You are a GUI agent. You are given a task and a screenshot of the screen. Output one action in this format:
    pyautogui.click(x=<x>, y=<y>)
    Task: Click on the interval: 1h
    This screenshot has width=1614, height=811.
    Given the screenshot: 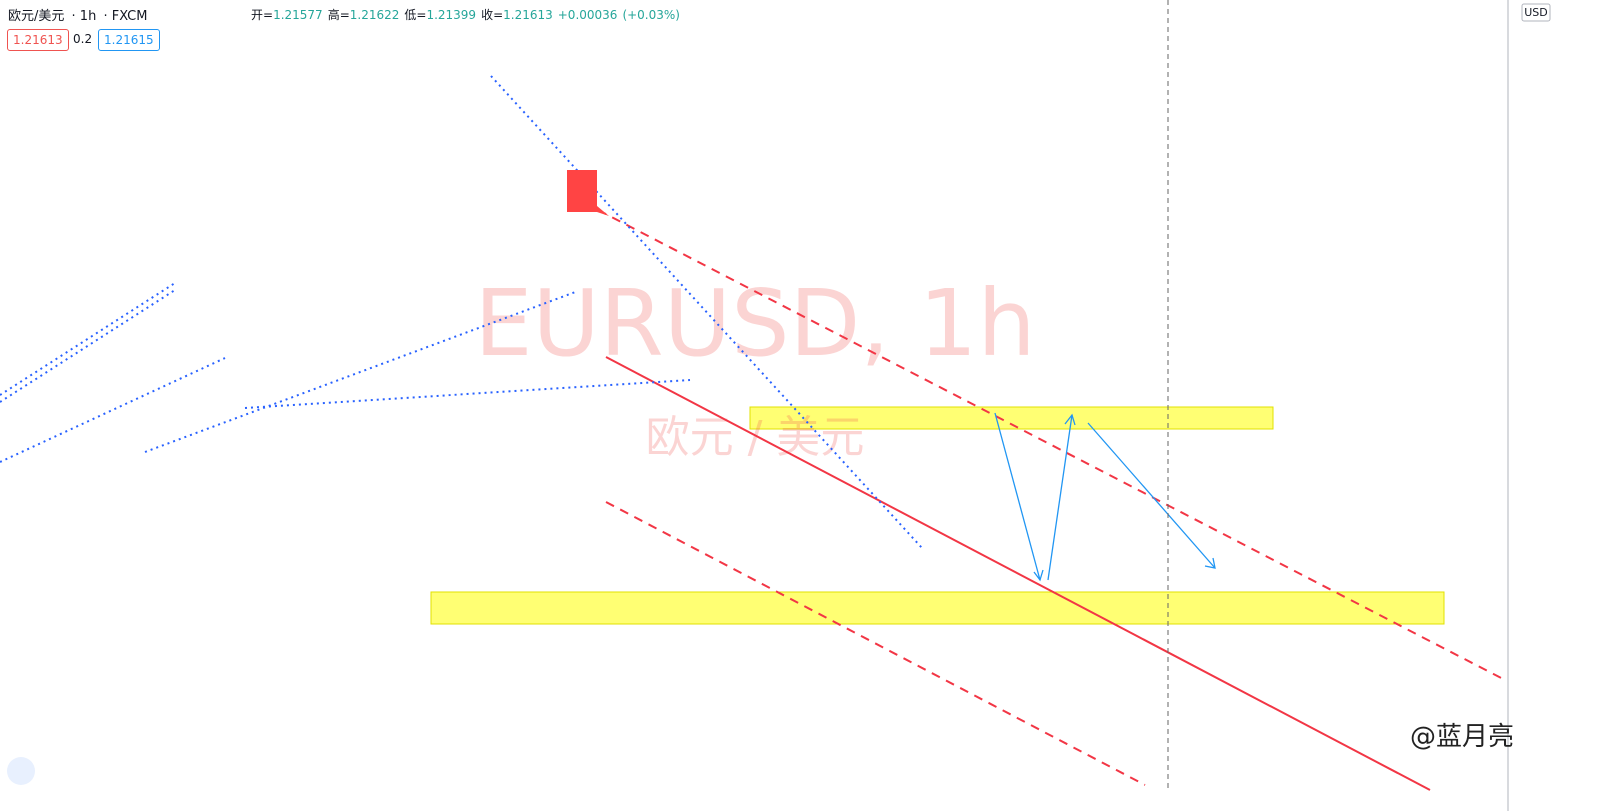 What is the action you would take?
    pyautogui.click(x=88, y=16)
    